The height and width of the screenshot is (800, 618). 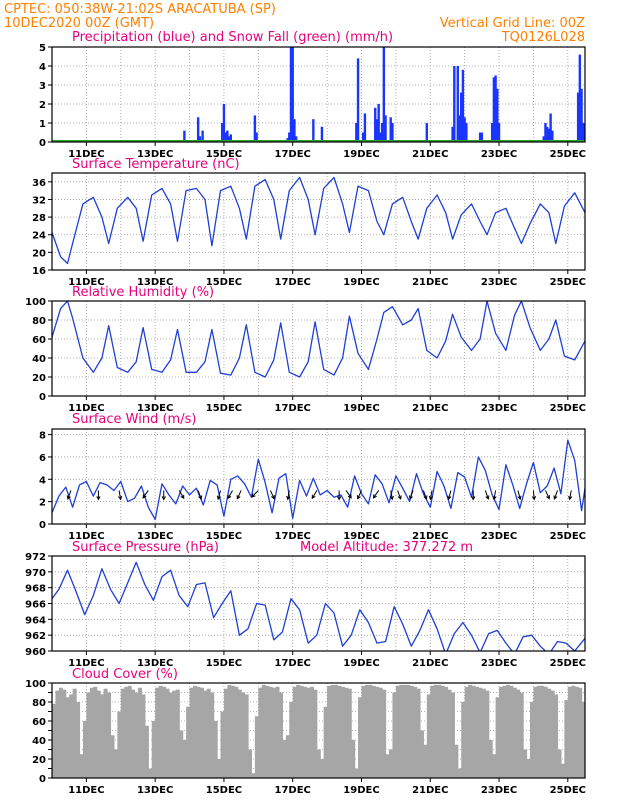 What do you see at coordinates (42, 105) in the screenshot?
I see `y-tick-label: 2` at bounding box center [42, 105].